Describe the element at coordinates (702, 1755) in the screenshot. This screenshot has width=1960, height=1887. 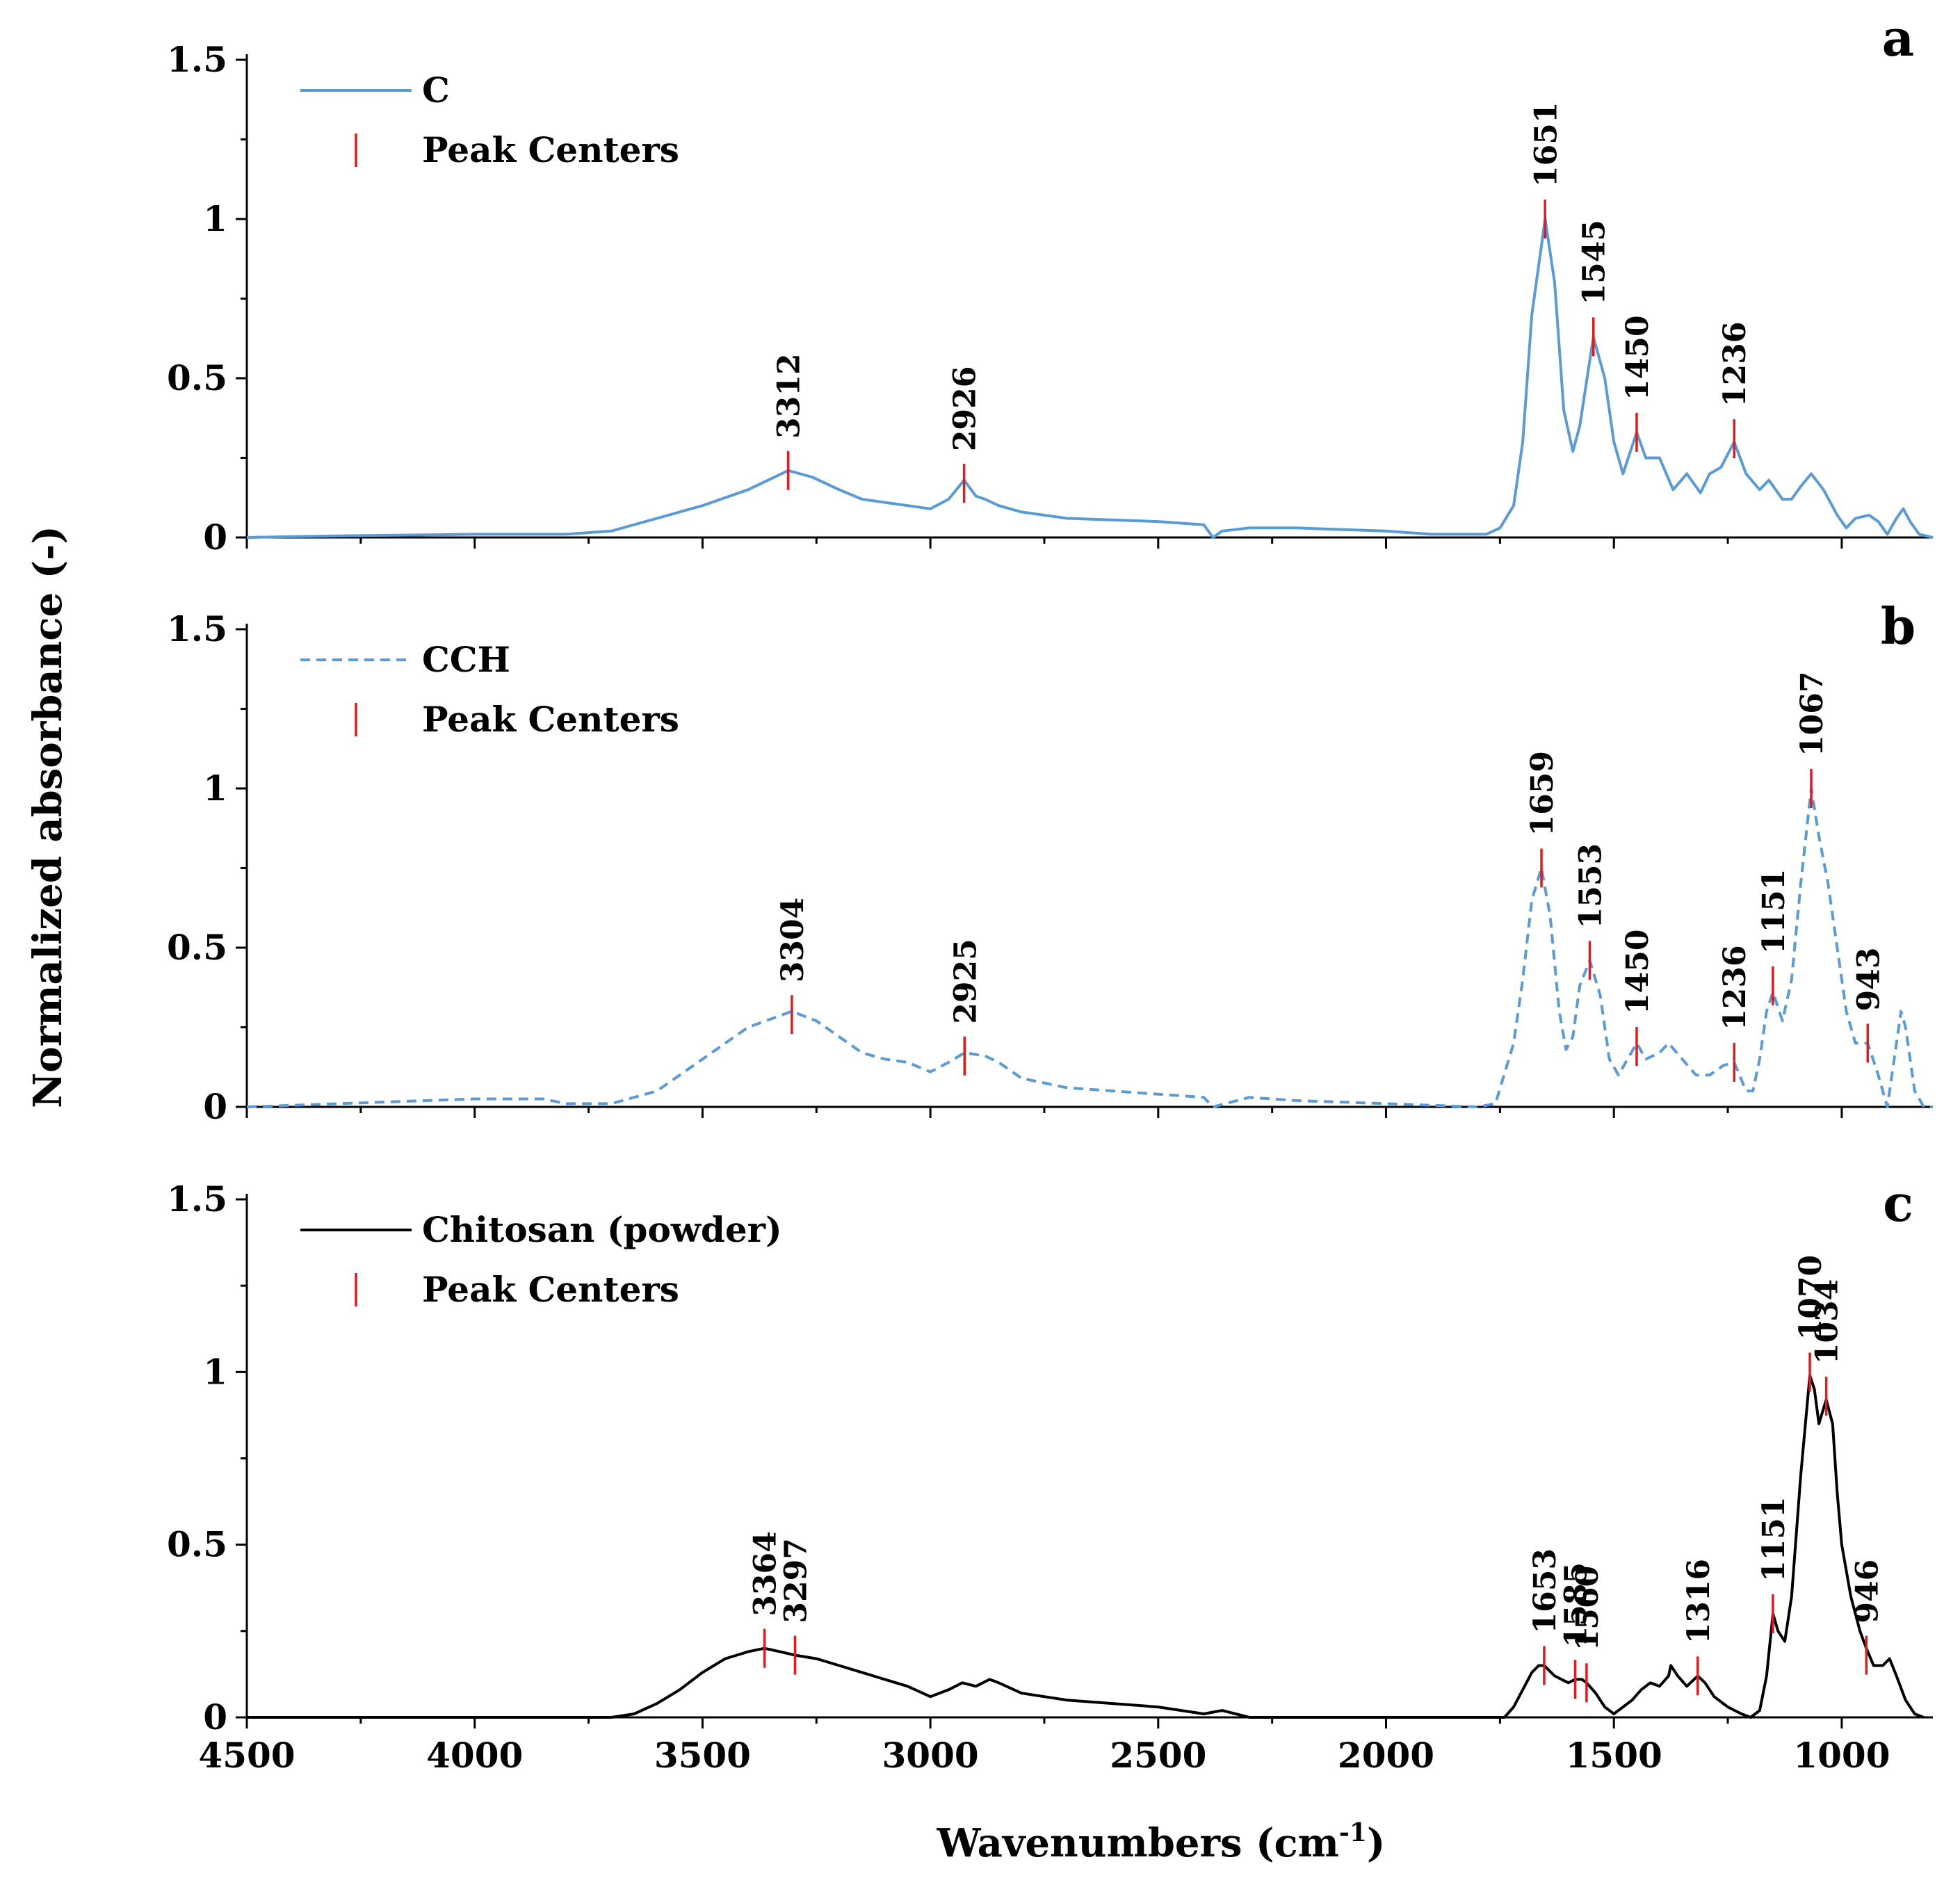
I see `panel-c-x-tick-label: 3500` at that location.